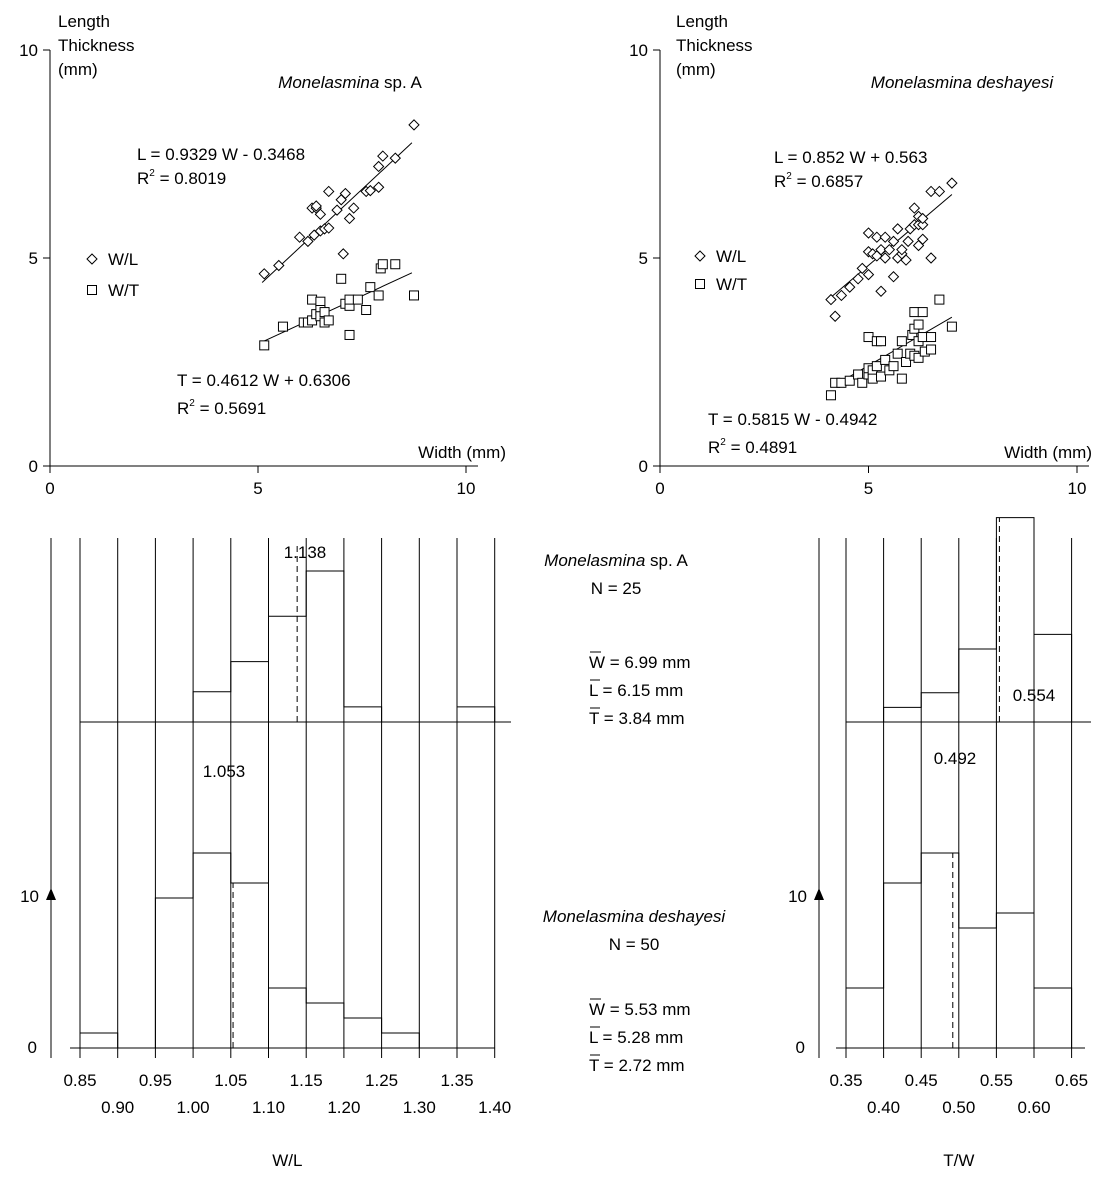 The height and width of the screenshot is (1181, 1097). What do you see at coordinates (700, 256) in the screenshot?
I see `legend-marker-w-l` at bounding box center [700, 256].